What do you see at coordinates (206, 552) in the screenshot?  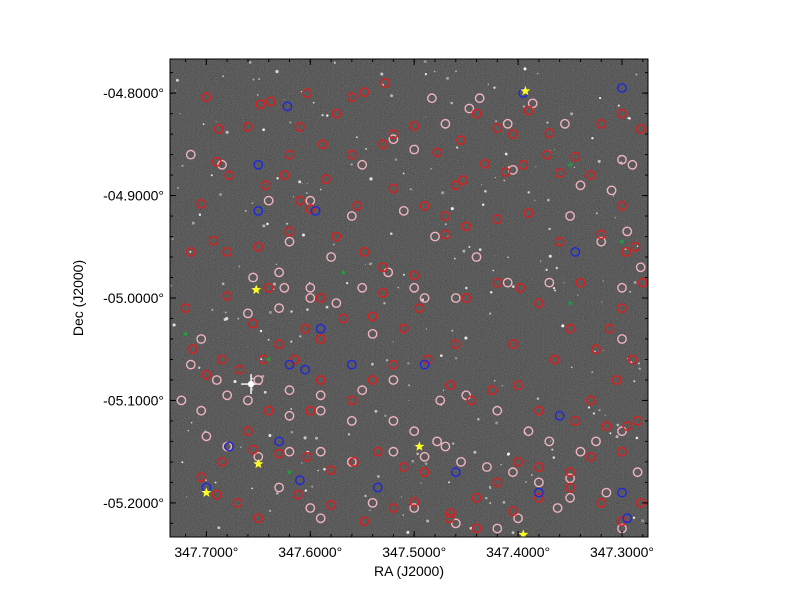 I see `x-tick-label: 347.7000°` at bounding box center [206, 552].